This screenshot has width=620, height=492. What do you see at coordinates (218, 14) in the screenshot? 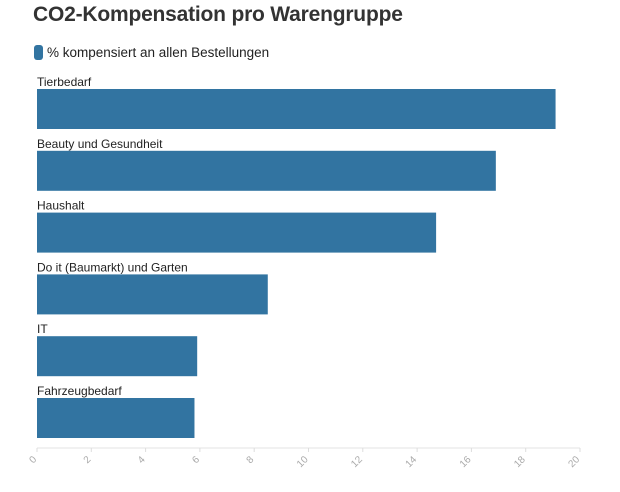
I see `chart-title: CO2-Kompensation pro Warengruppe` at bounding box center [218, 14].